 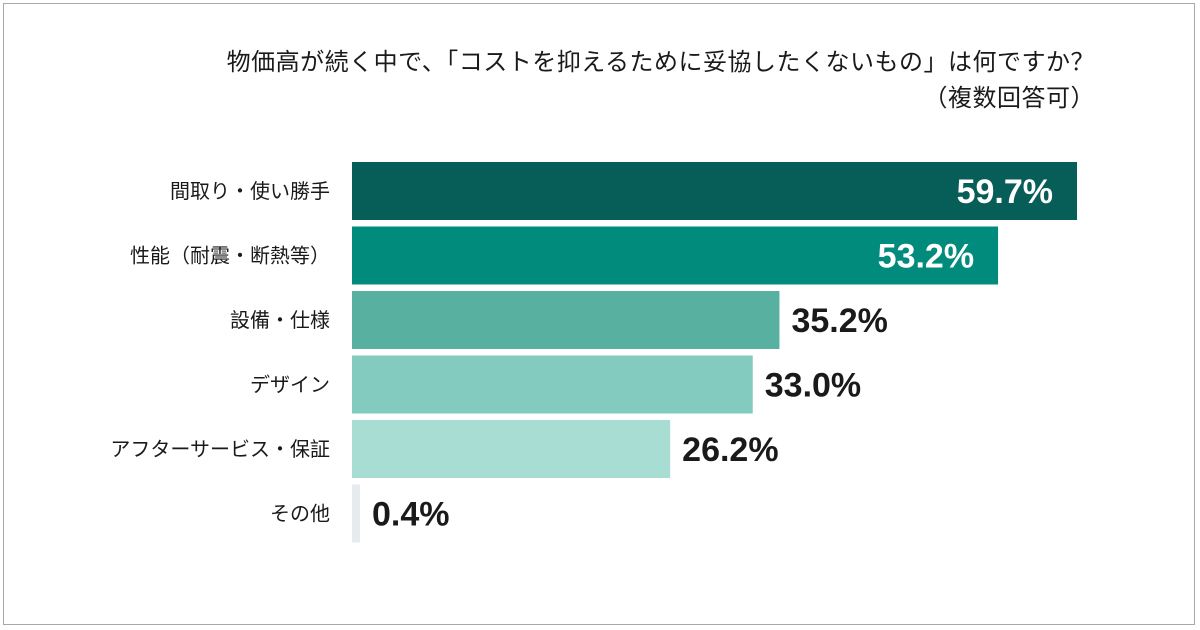 What do you see at coordinates (250, 191) in the screenshot?
I see `category-label-1: 間取り・使い勝手` at bounding box center [250, 191].